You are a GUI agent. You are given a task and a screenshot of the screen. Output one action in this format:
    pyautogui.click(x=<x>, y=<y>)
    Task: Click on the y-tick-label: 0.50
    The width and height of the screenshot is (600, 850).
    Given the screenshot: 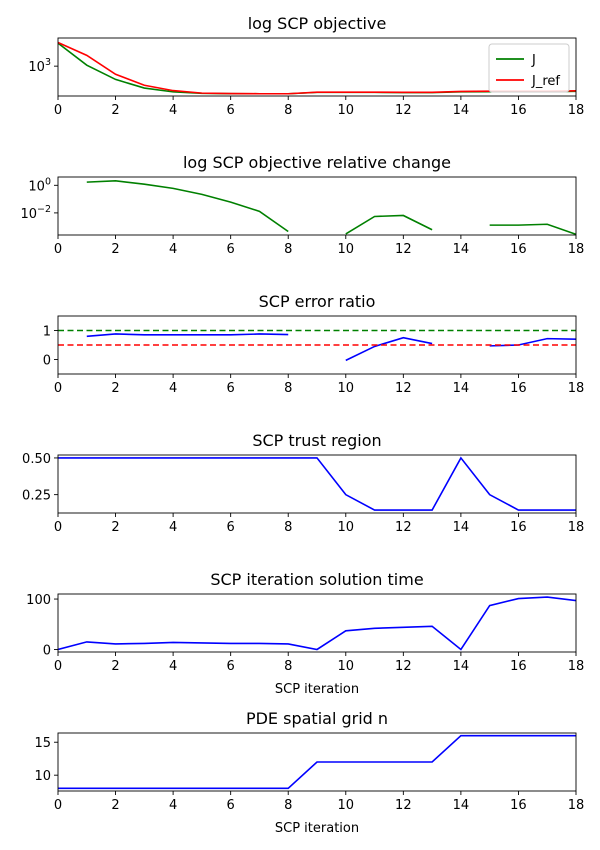 What is the action you would take?
    pyautogui.click(x=36, y=459)
    